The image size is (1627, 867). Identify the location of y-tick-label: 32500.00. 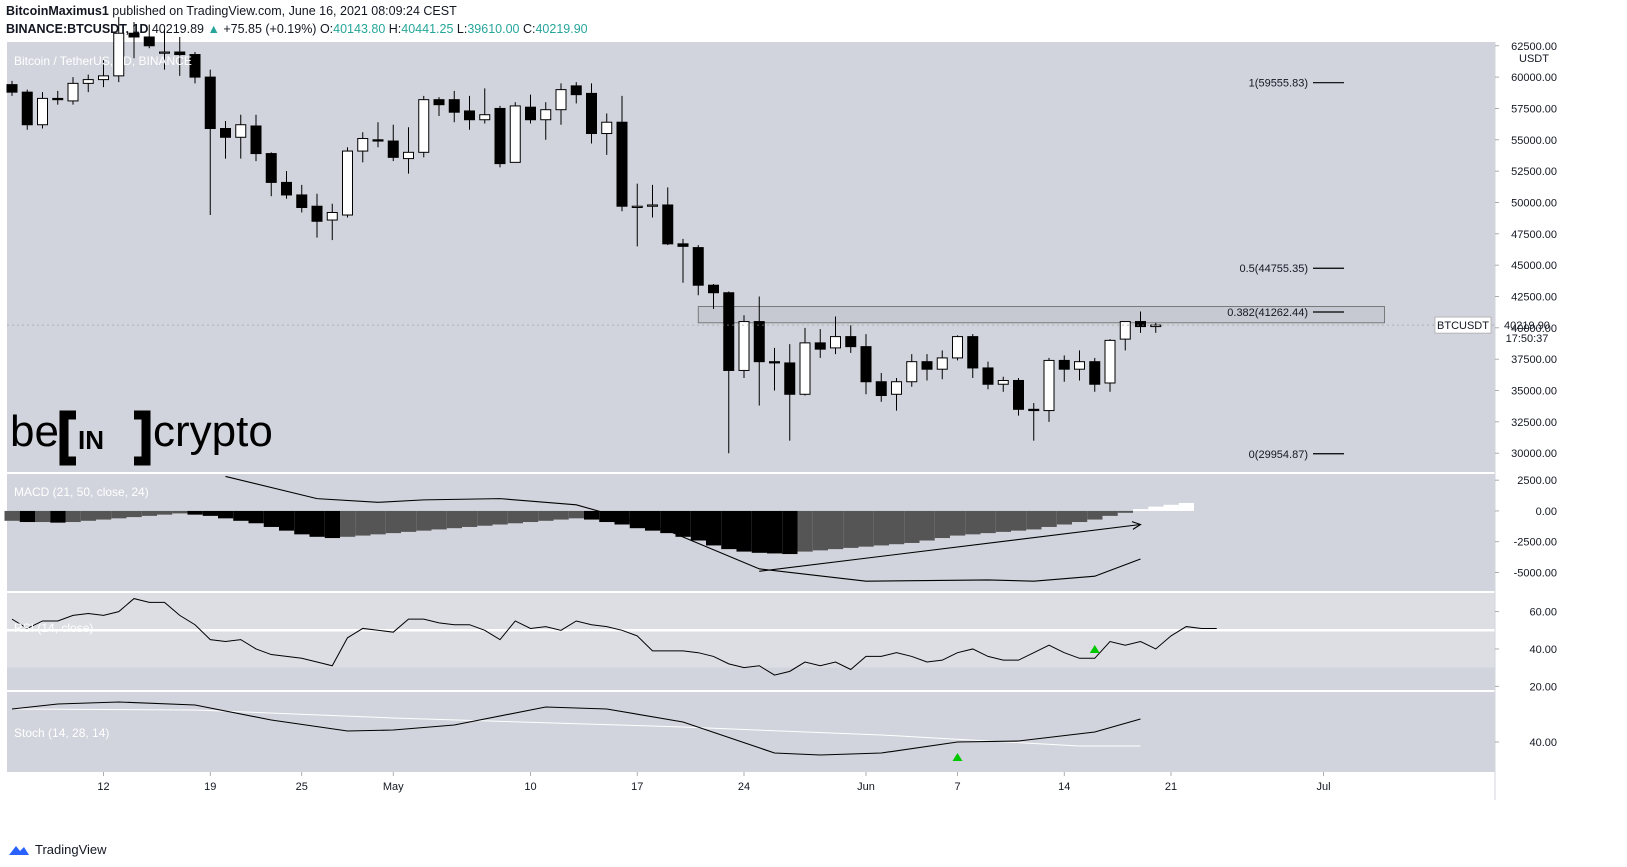
(1534, 423).